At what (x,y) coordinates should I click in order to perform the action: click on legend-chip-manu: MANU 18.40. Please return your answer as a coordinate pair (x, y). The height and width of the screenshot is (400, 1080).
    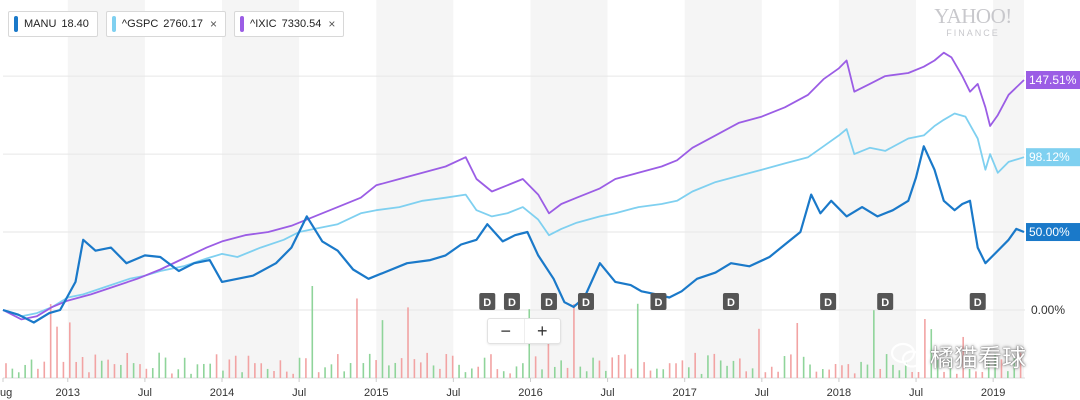
    Looking at the image, I should click on (53, 24).